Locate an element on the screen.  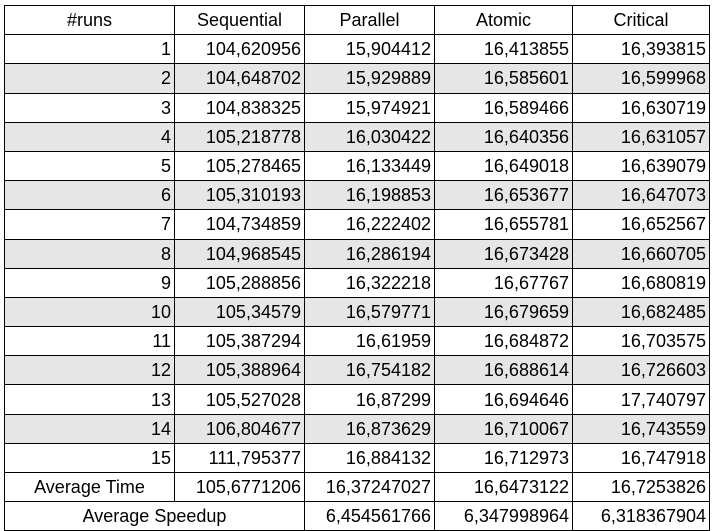
cell-parallel: 16,61959 is located at coordinates (369, 341).